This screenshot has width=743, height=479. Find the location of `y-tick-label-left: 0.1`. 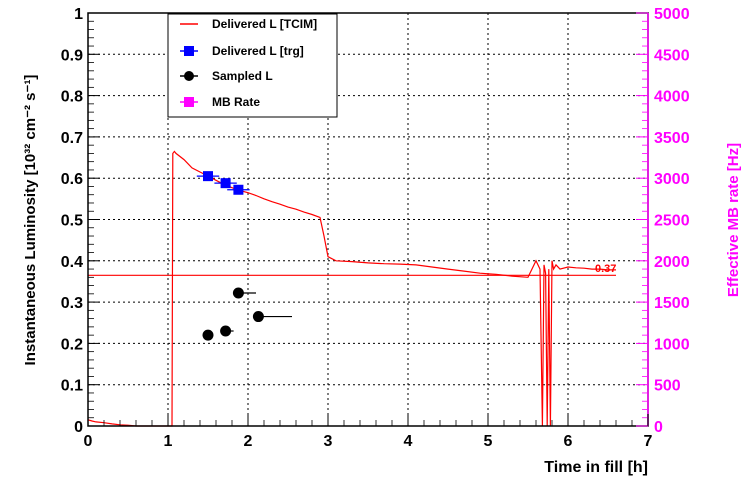

y-tick-label-left: 0.1 is located at coordinates (72, 386).